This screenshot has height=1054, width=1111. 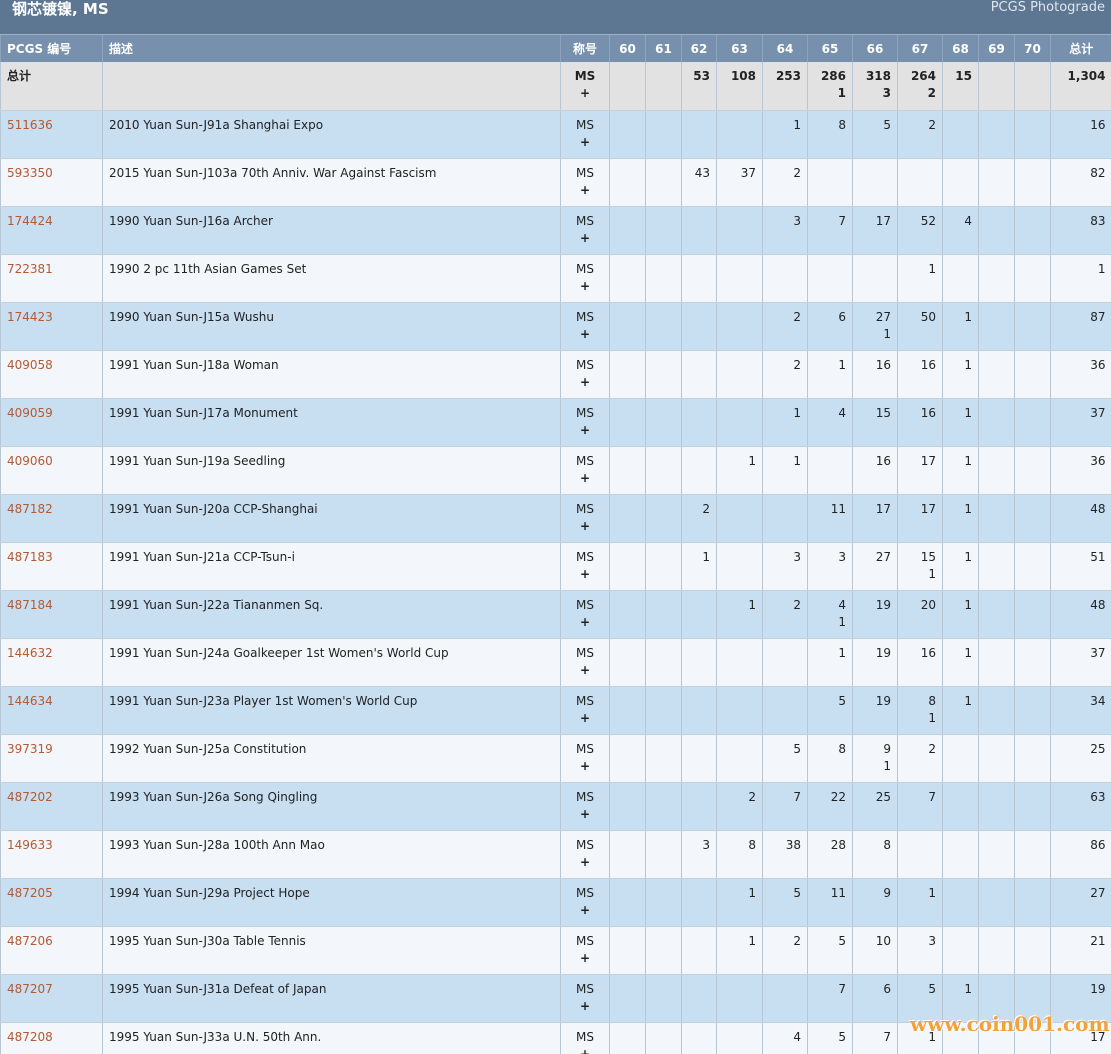 I want to click on pcgs-id-link: 144634, so click(x=30, y=700).